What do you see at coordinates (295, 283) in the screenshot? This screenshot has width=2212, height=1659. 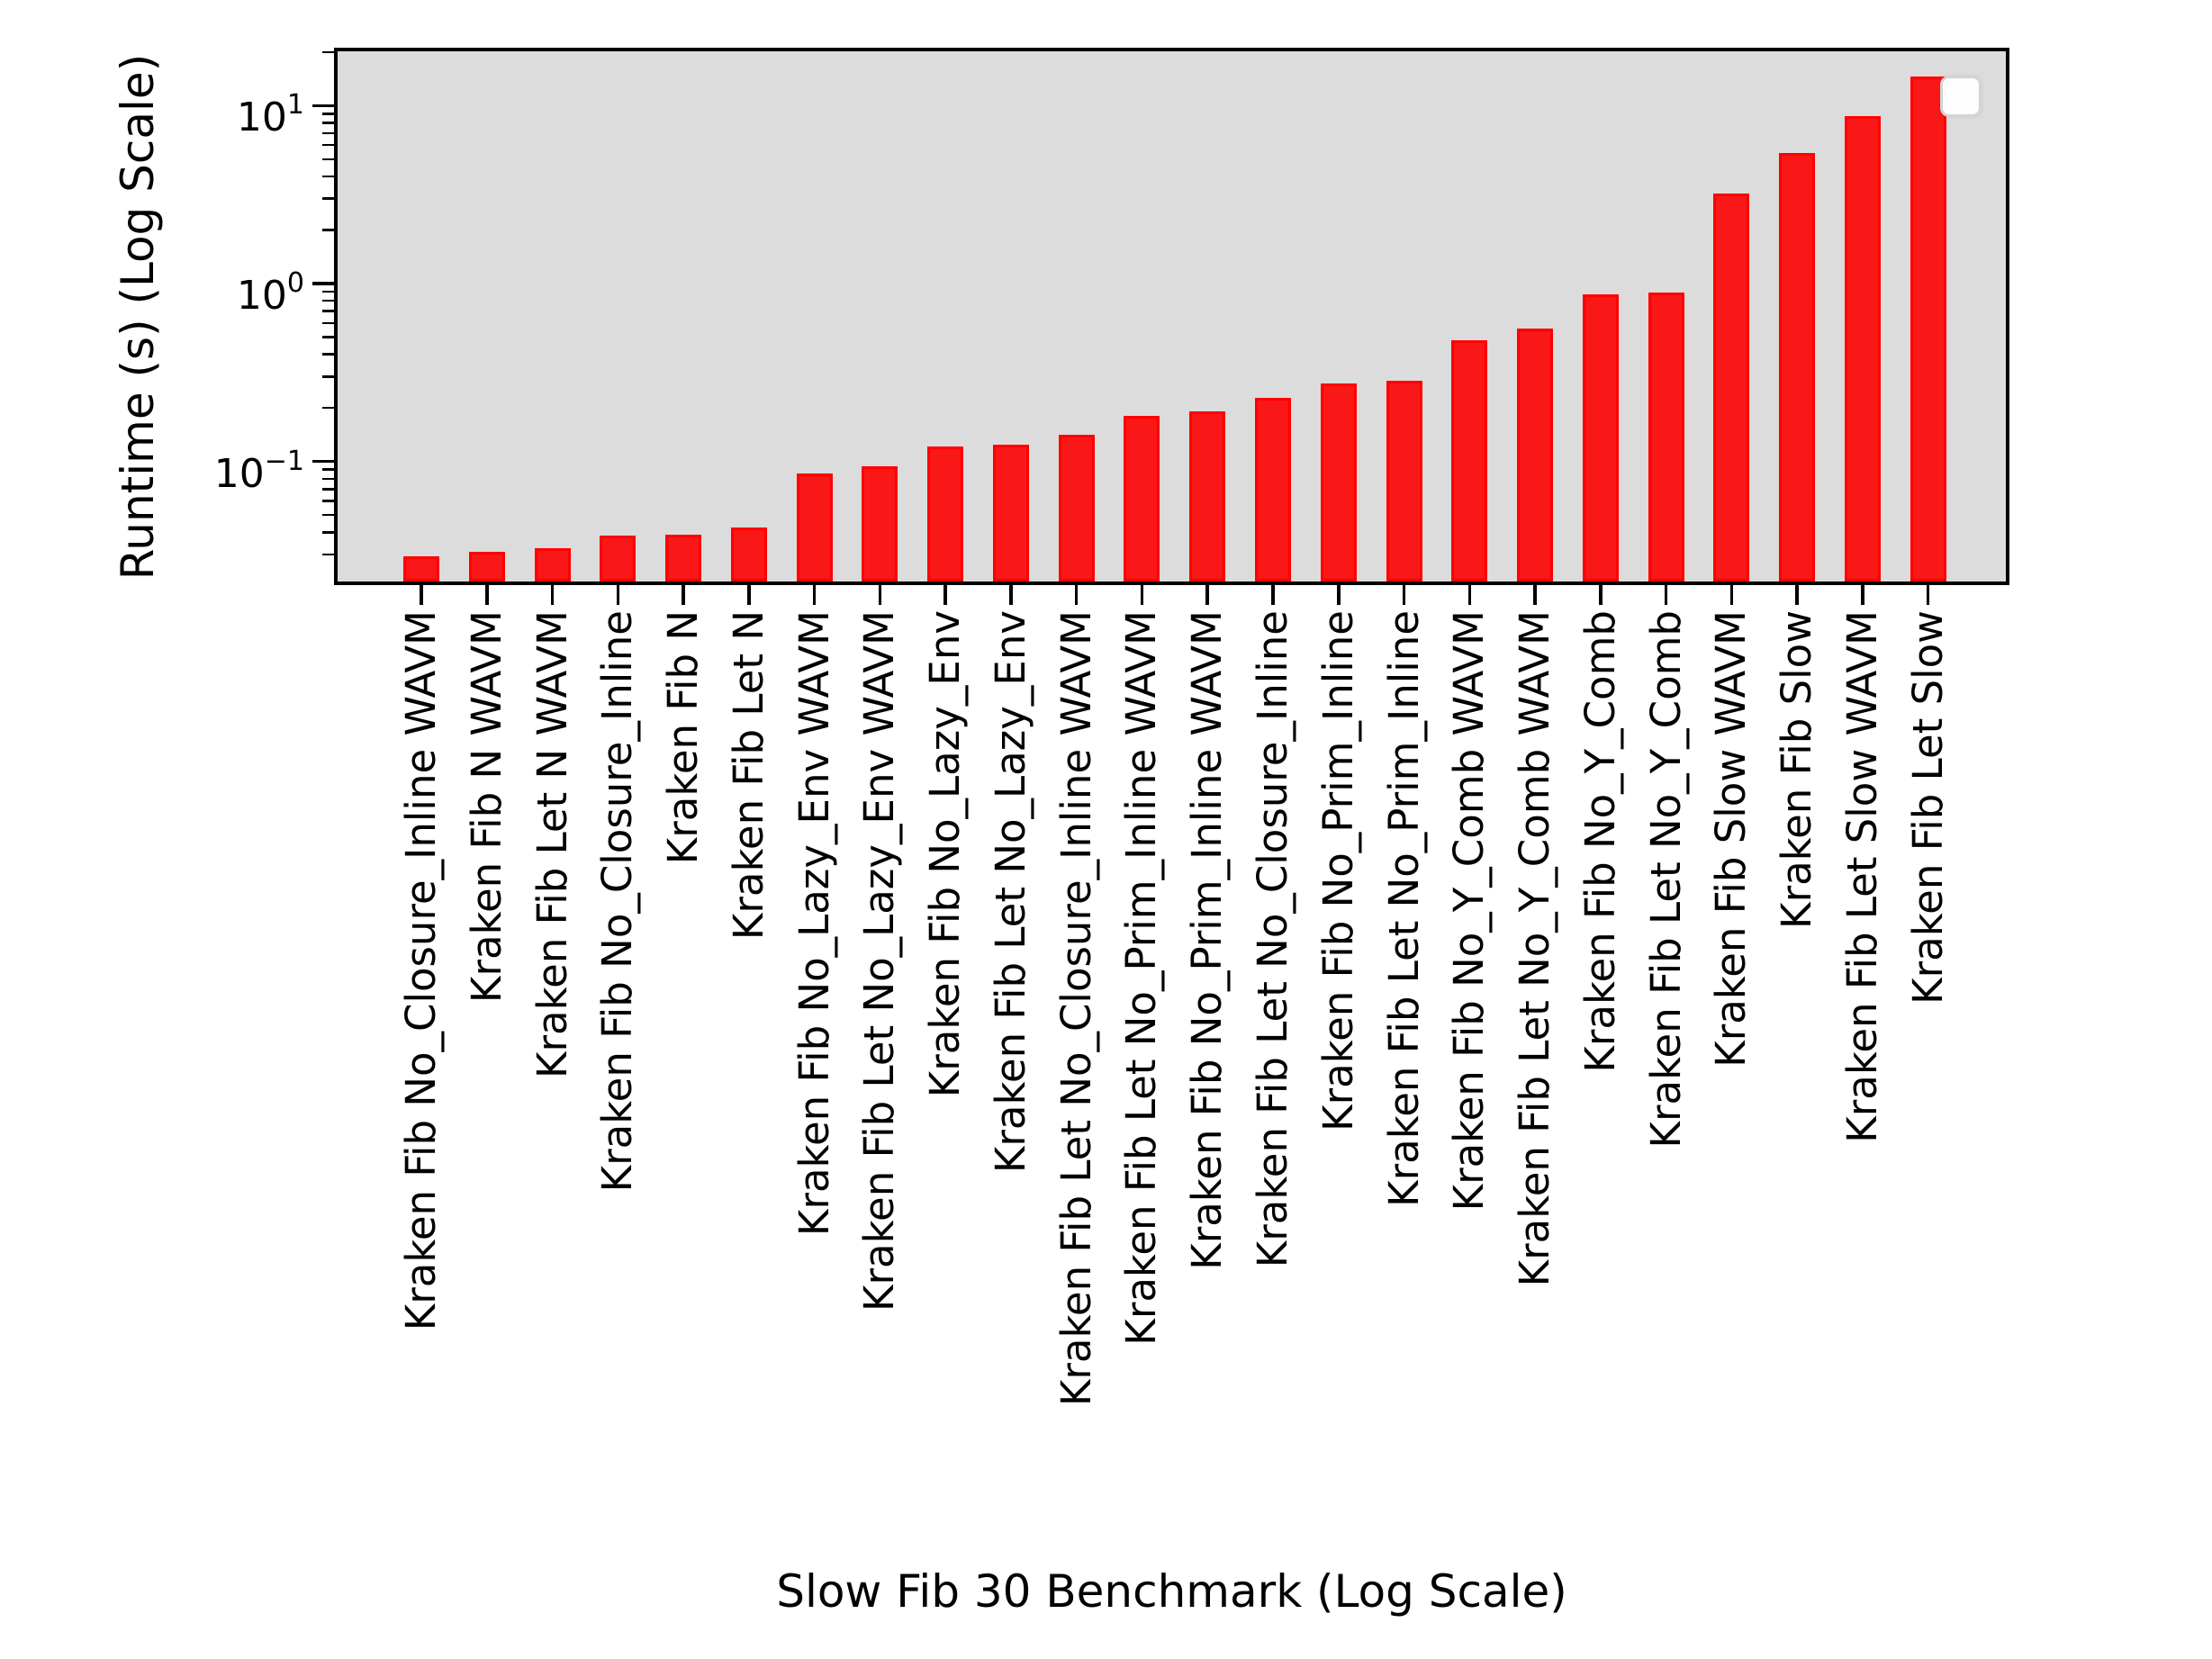 I see `y-tick-exponent: 0` at bounding box center [295, 283].